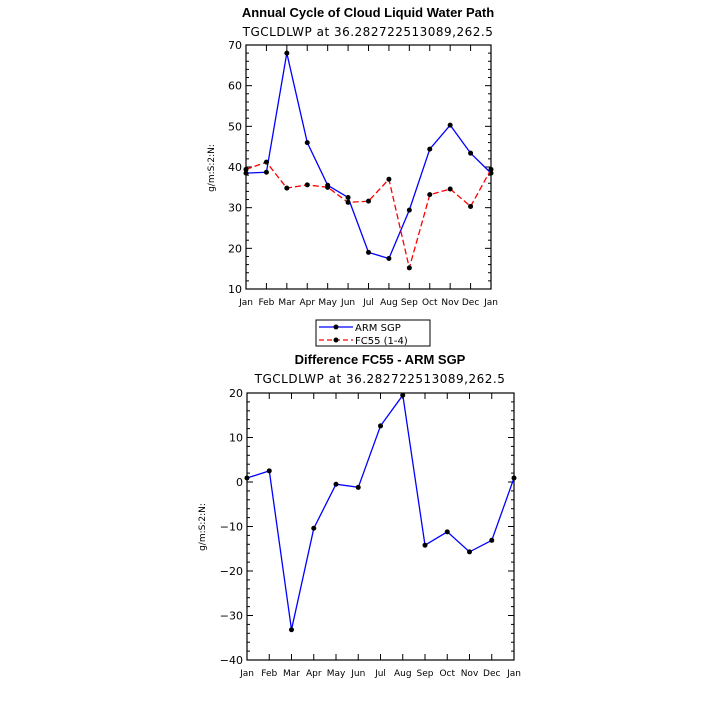  I want to click on plot-frame, so click(380, 526).